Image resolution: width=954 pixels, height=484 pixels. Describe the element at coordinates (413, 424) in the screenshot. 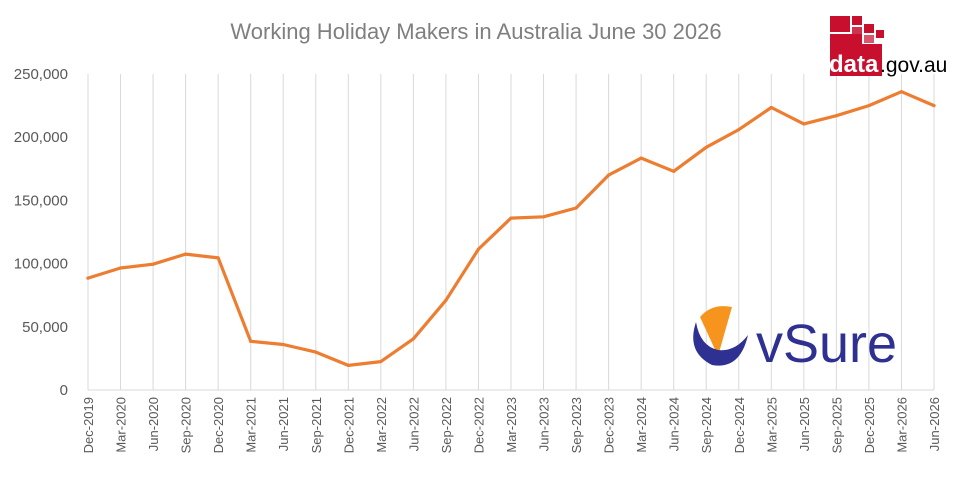

I see `x-tick-label: Jun-2022` at that location.